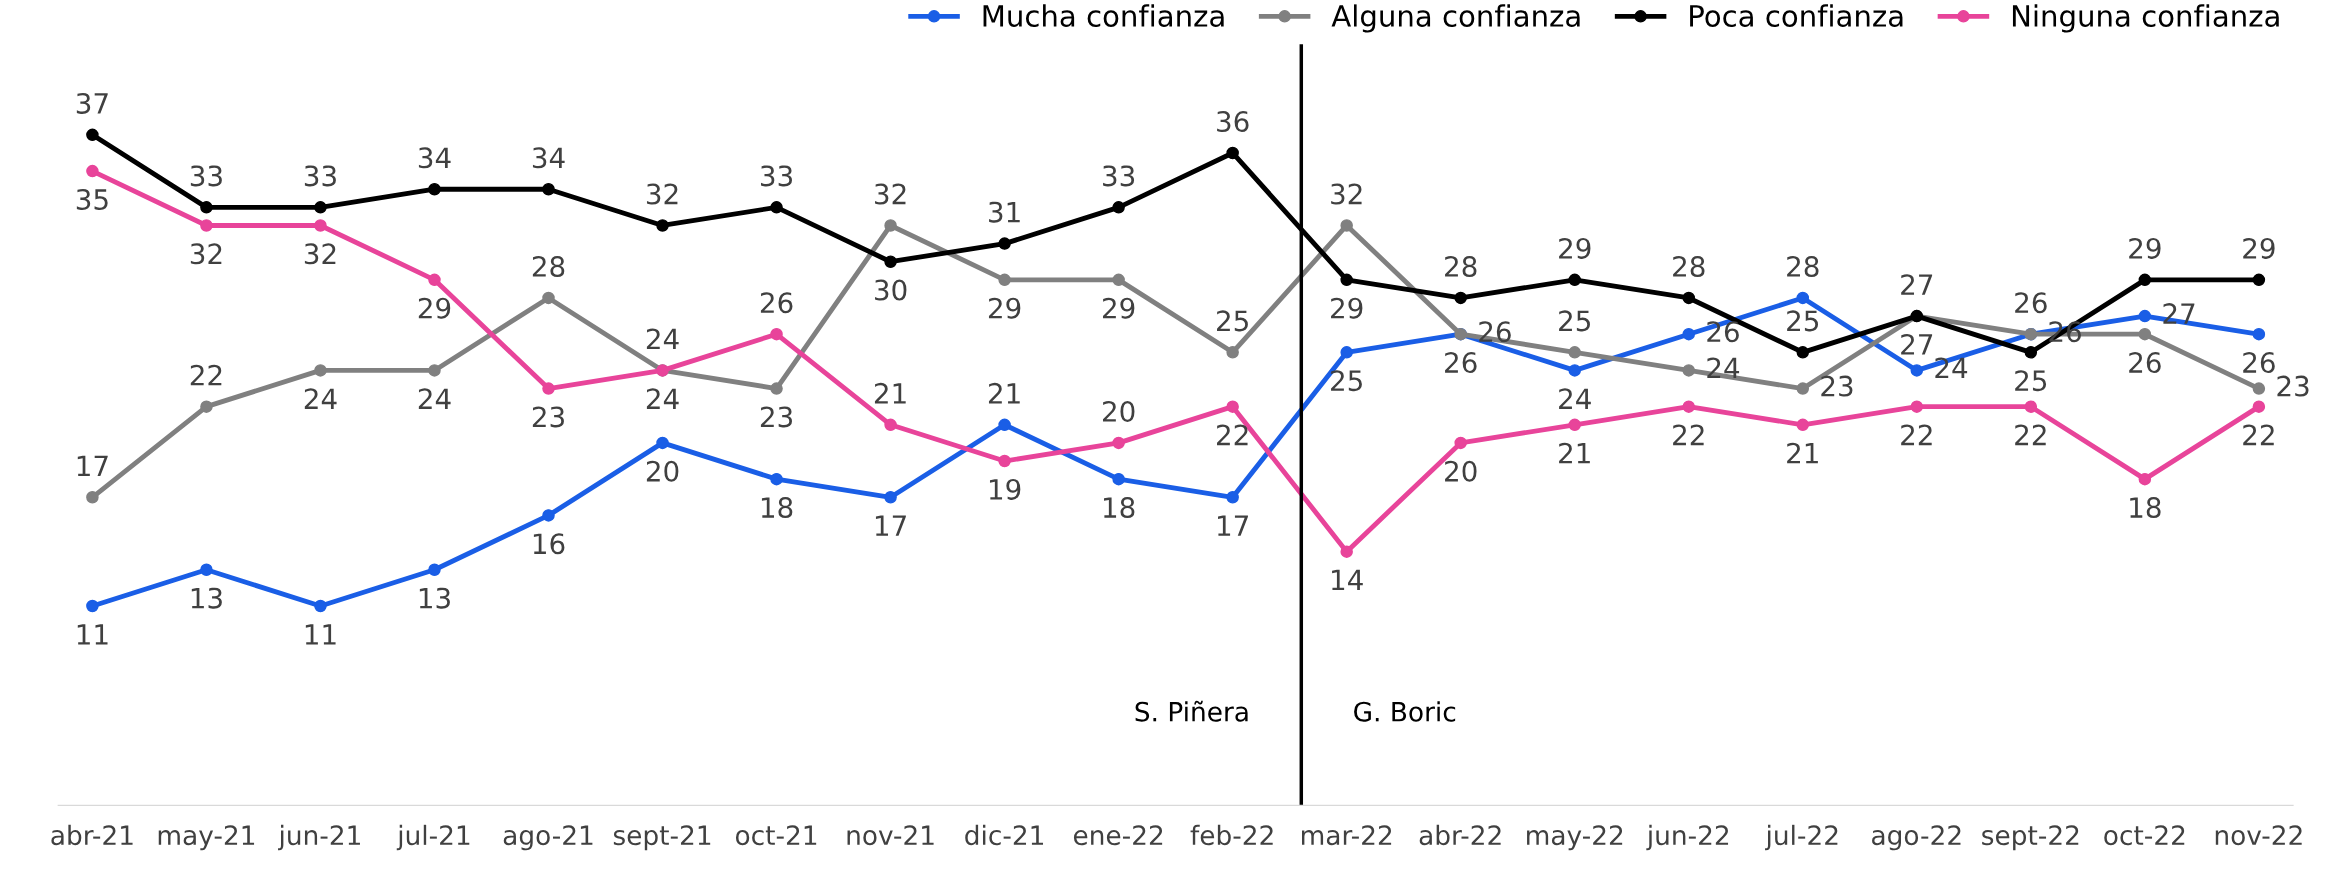 This screenshot has width=2328, height=885. I want to click on x-tick-label: abr-21, so click(92, 835).